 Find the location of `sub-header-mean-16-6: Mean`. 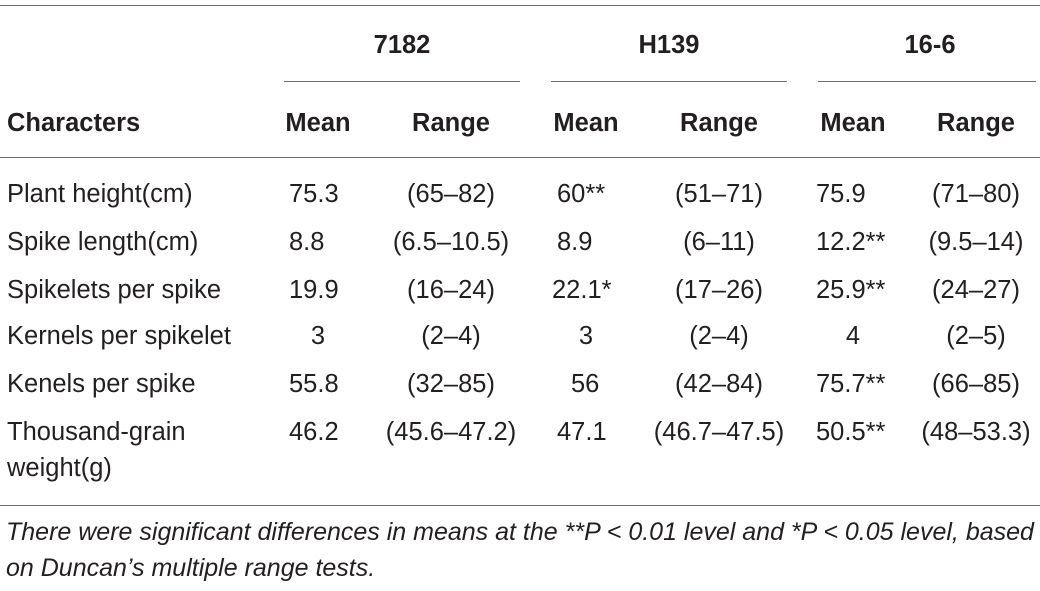

sub-header-mean-16-6: Mean is located at coordinates (853, 123).